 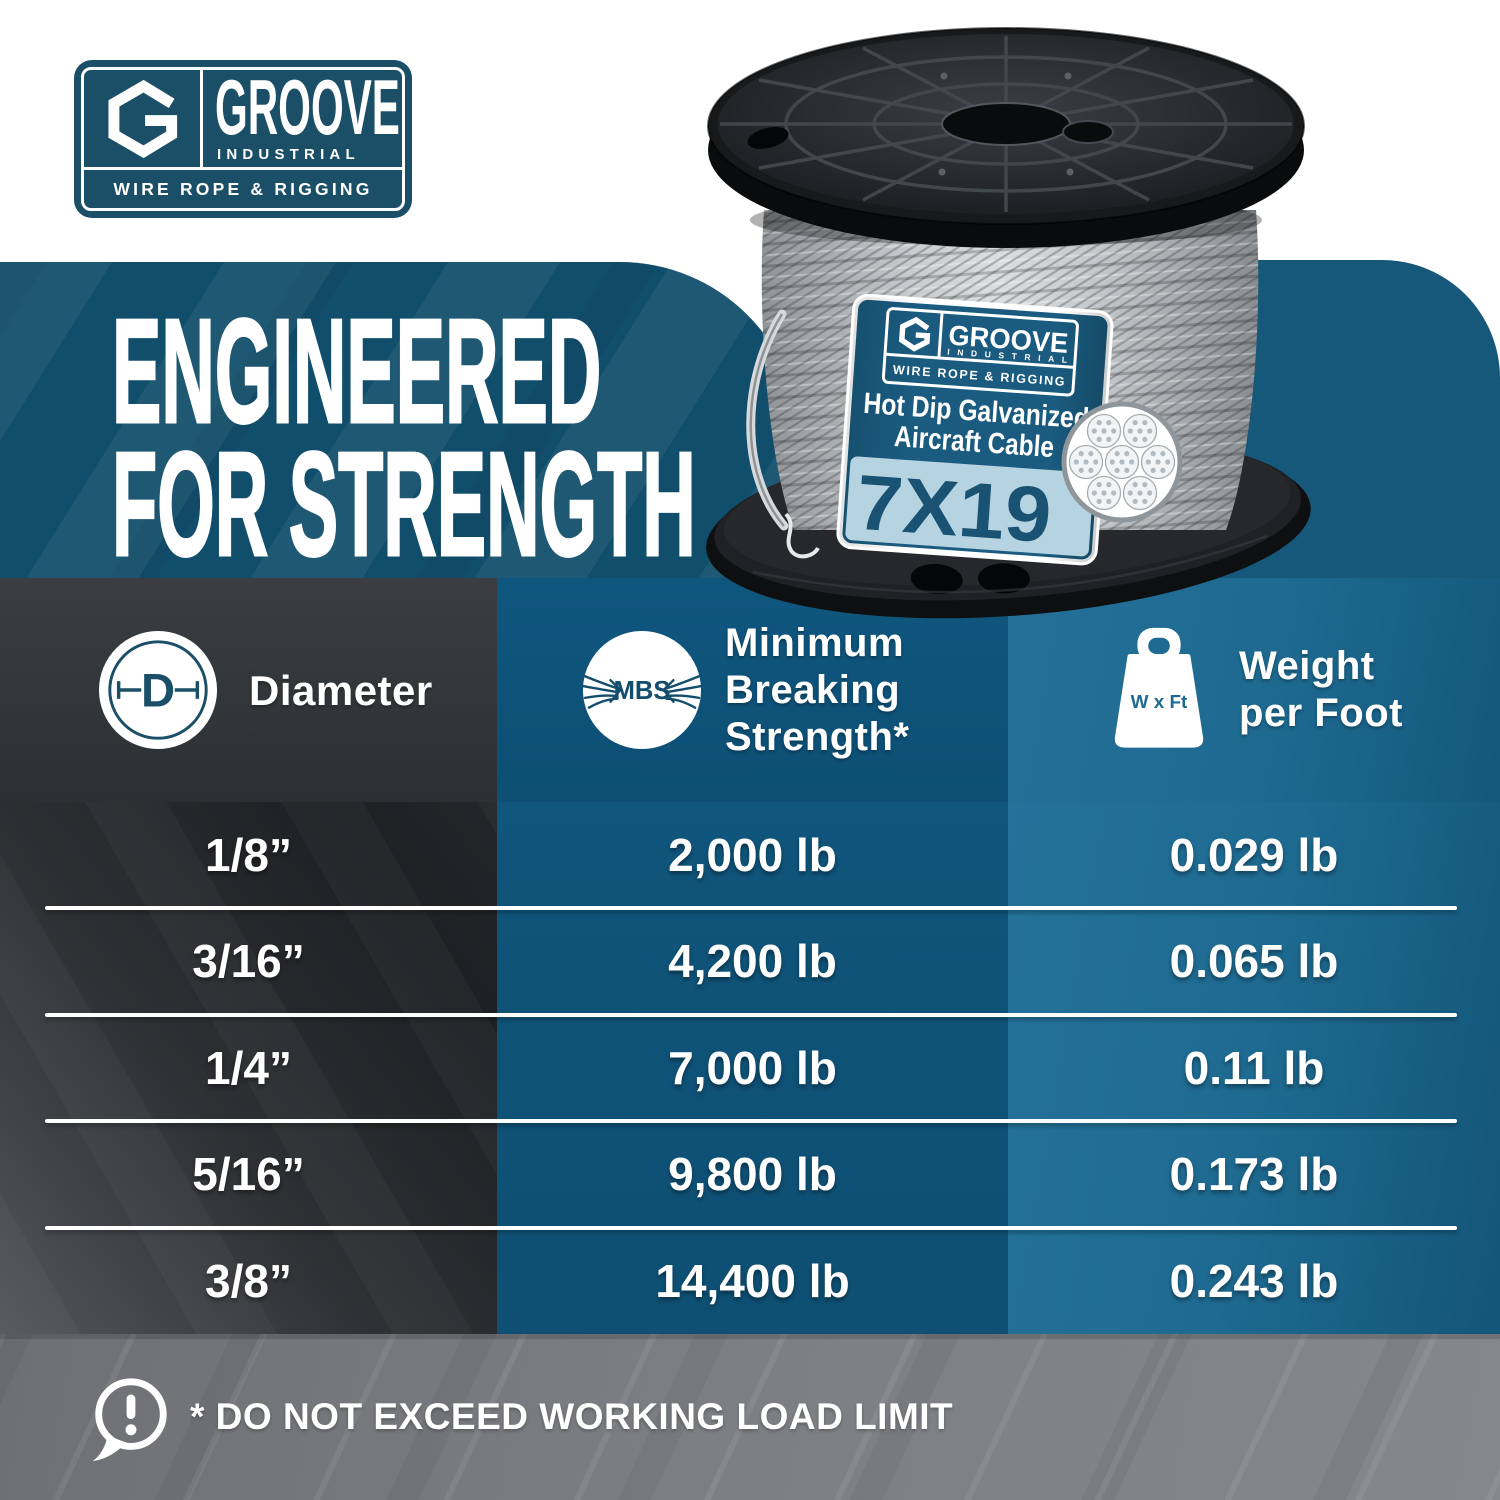 What do you see at coordinates (1254, 855) in the screenshot?
I see `cell-weight: 0.029 lb` at bounding box center [1254, 855].